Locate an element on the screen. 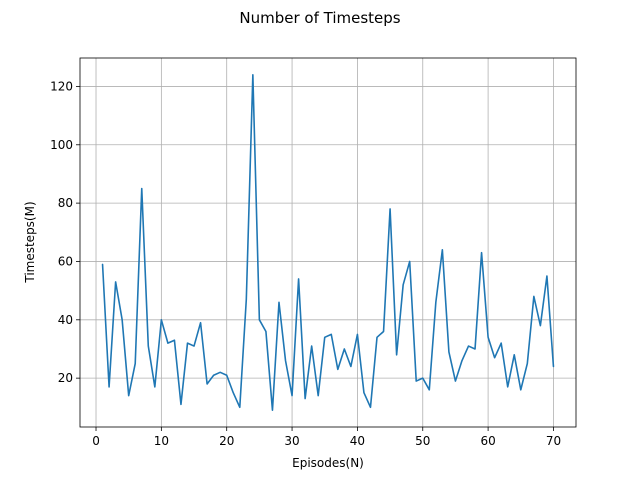  y-tick-label: 120 is located at coordinates (61, 86).